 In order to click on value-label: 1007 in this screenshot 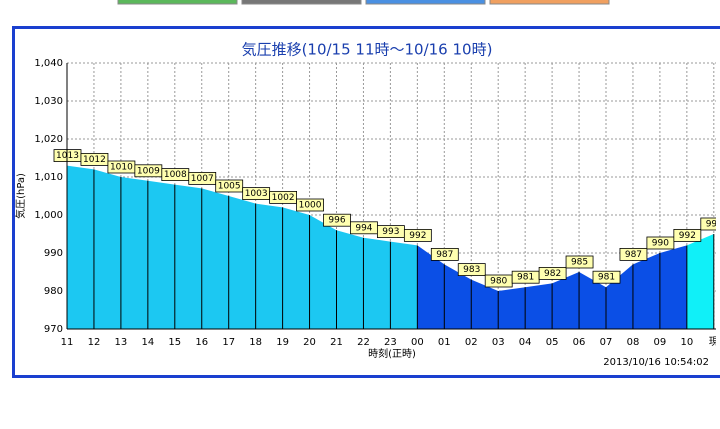, I will do `click(202, 179)`.